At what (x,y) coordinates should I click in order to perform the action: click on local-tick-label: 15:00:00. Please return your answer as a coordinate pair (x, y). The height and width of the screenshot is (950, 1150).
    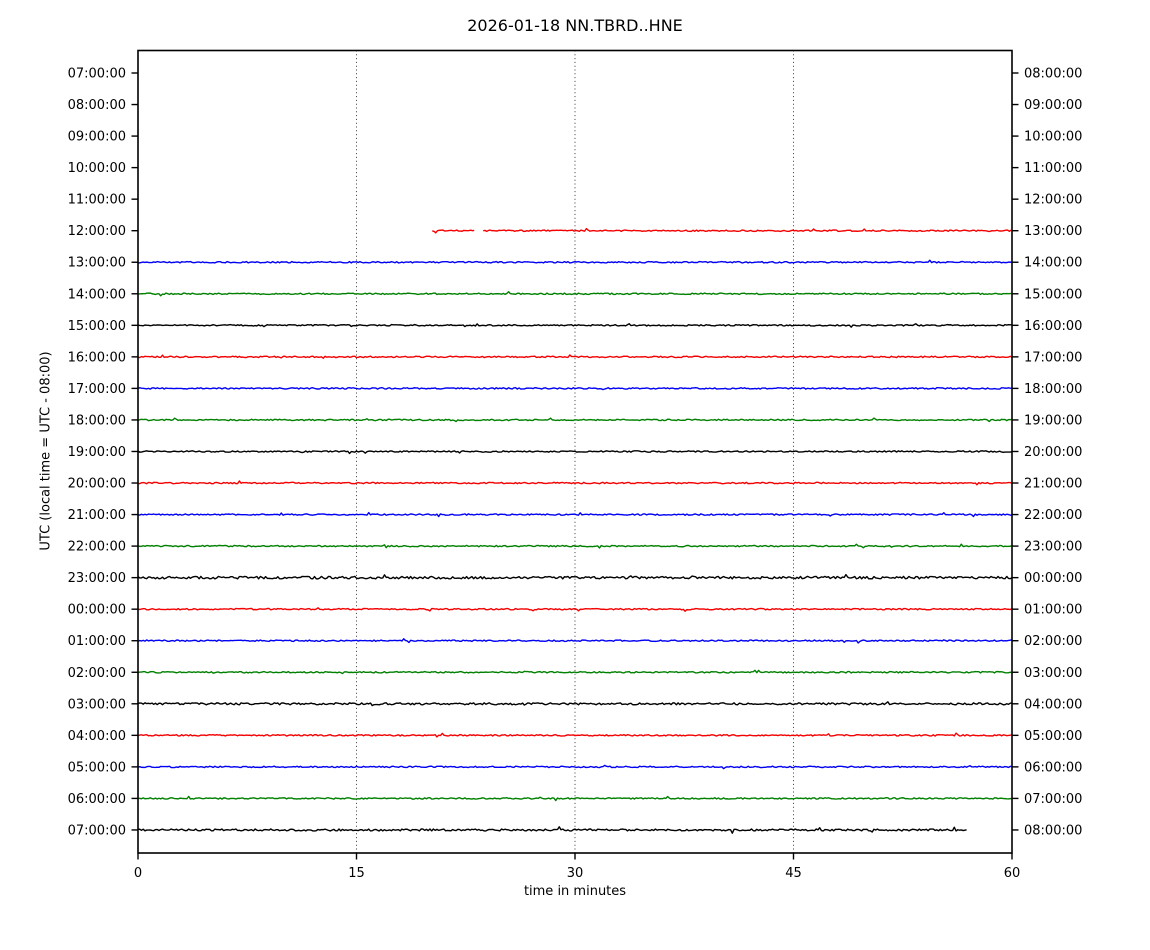
    Looking at the image, I should click on (1053, 294).